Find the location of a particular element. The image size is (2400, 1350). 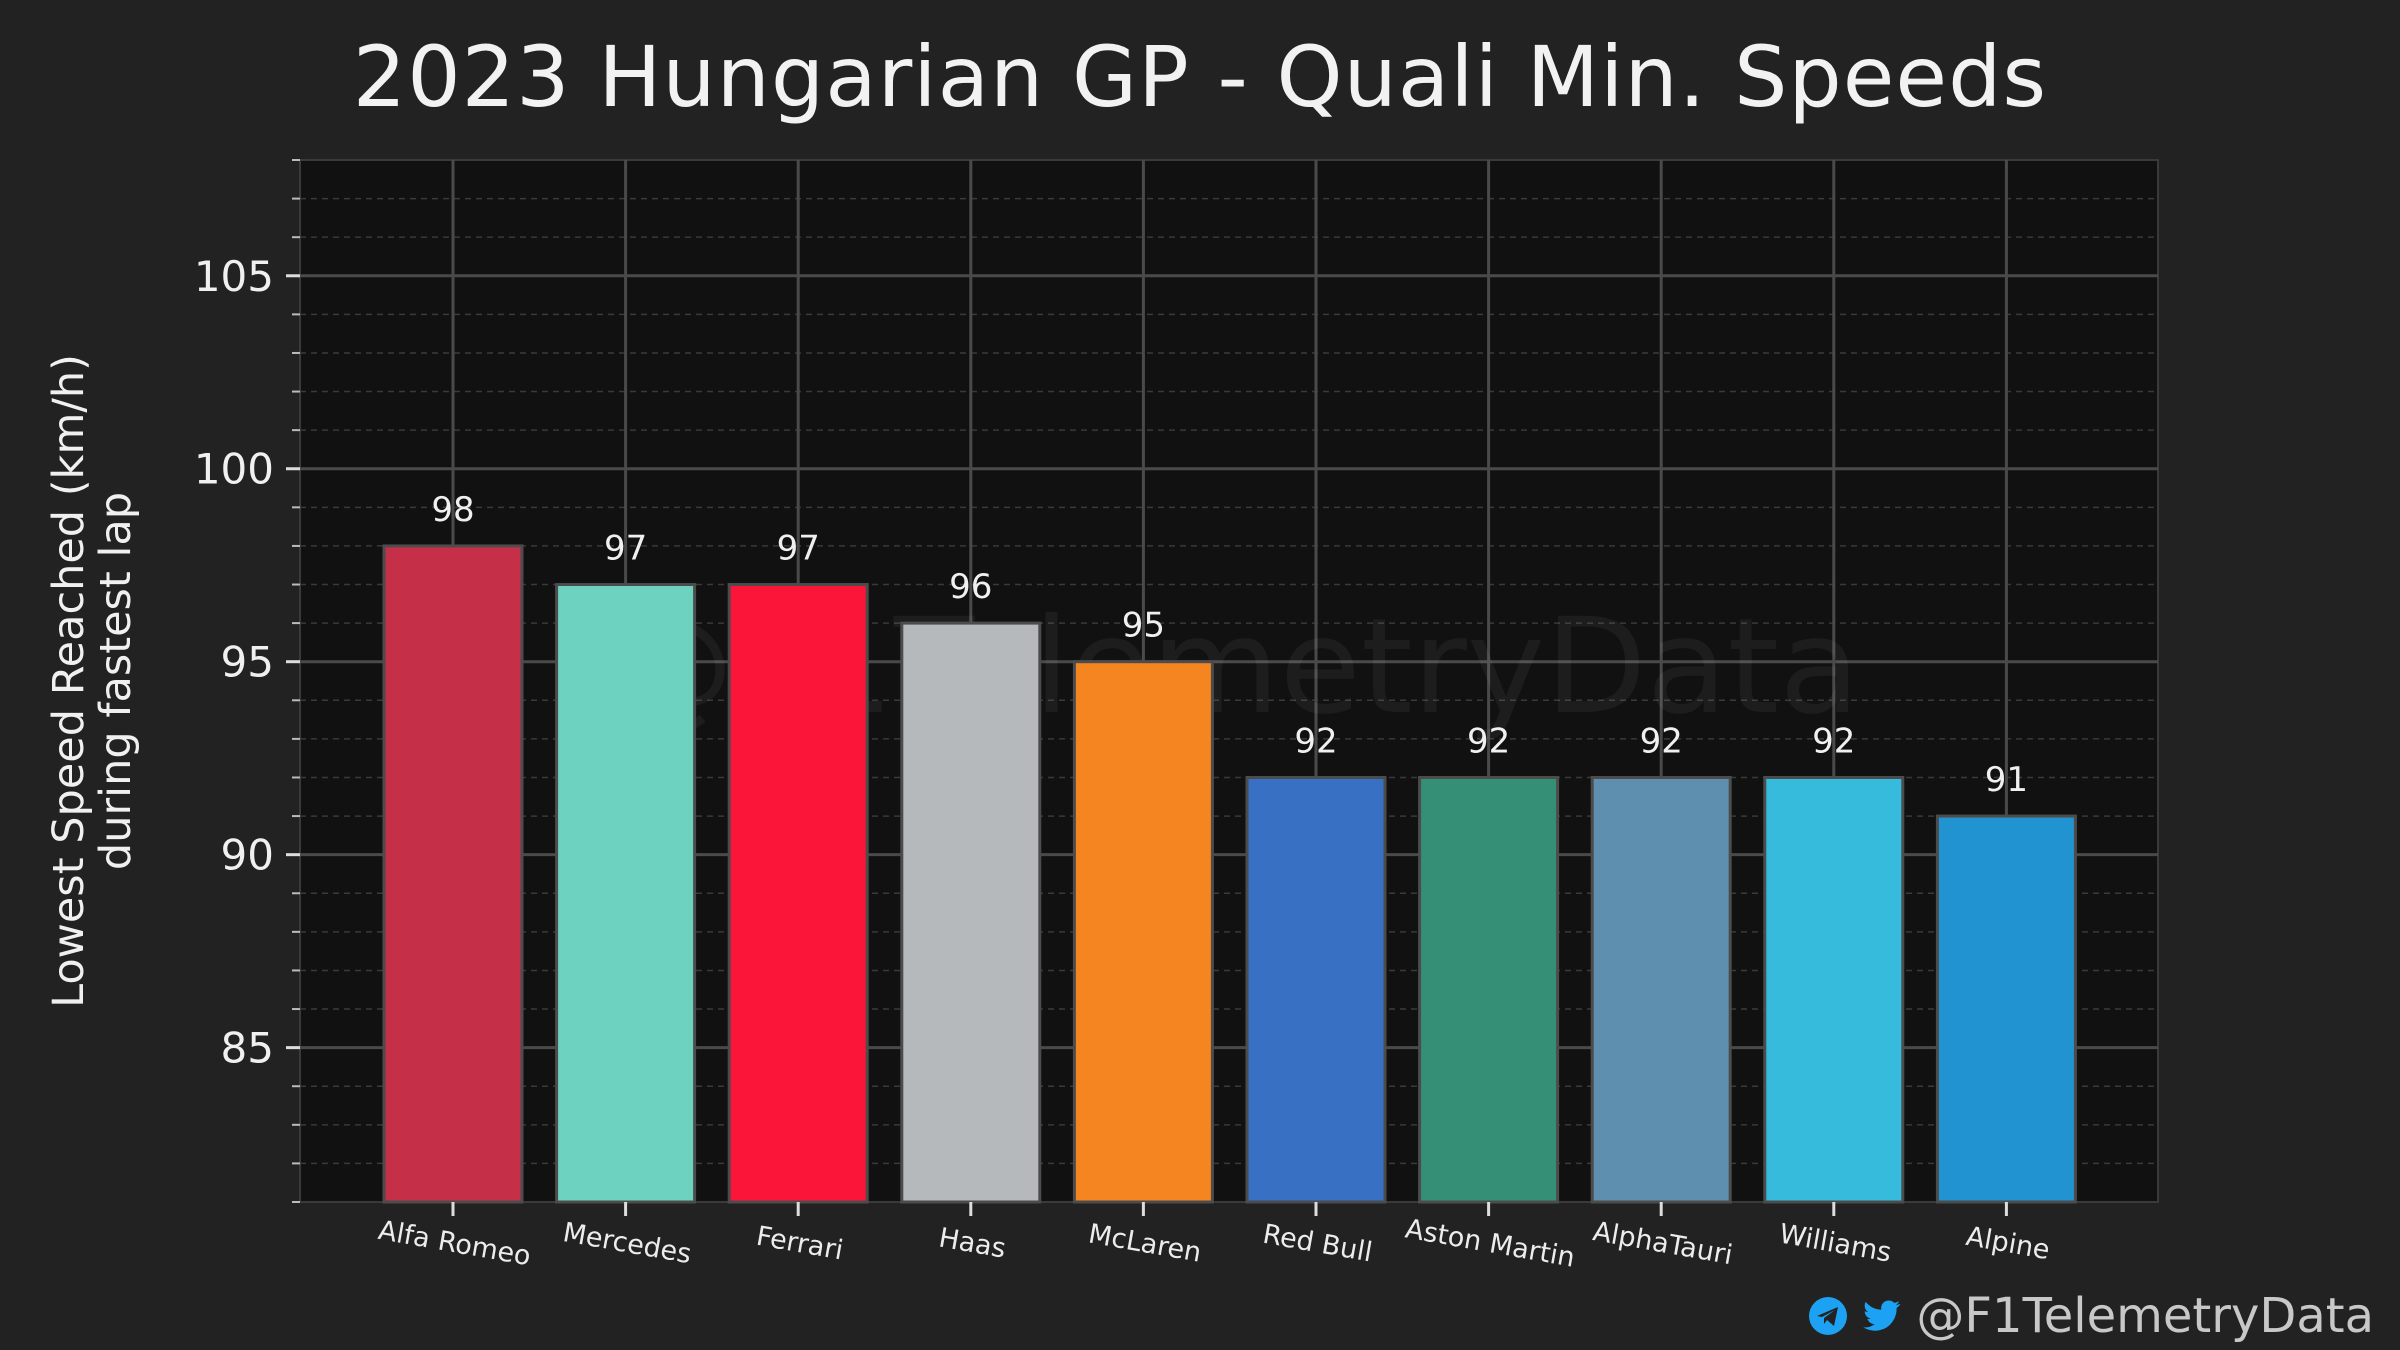

bar-value-label: 91 is located at coordinates (2006, 780).